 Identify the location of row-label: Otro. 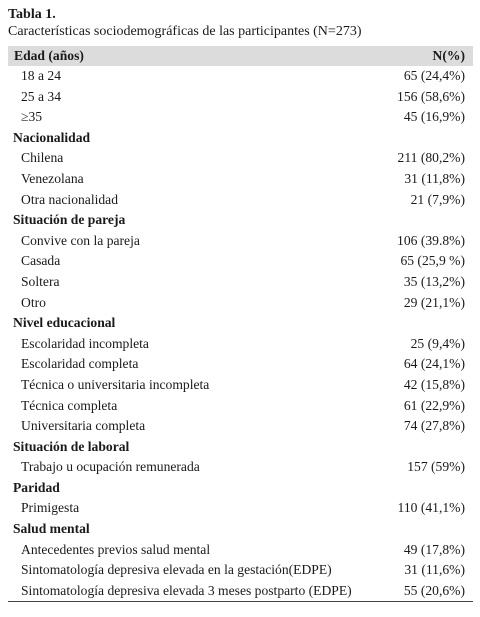
(33, 302).